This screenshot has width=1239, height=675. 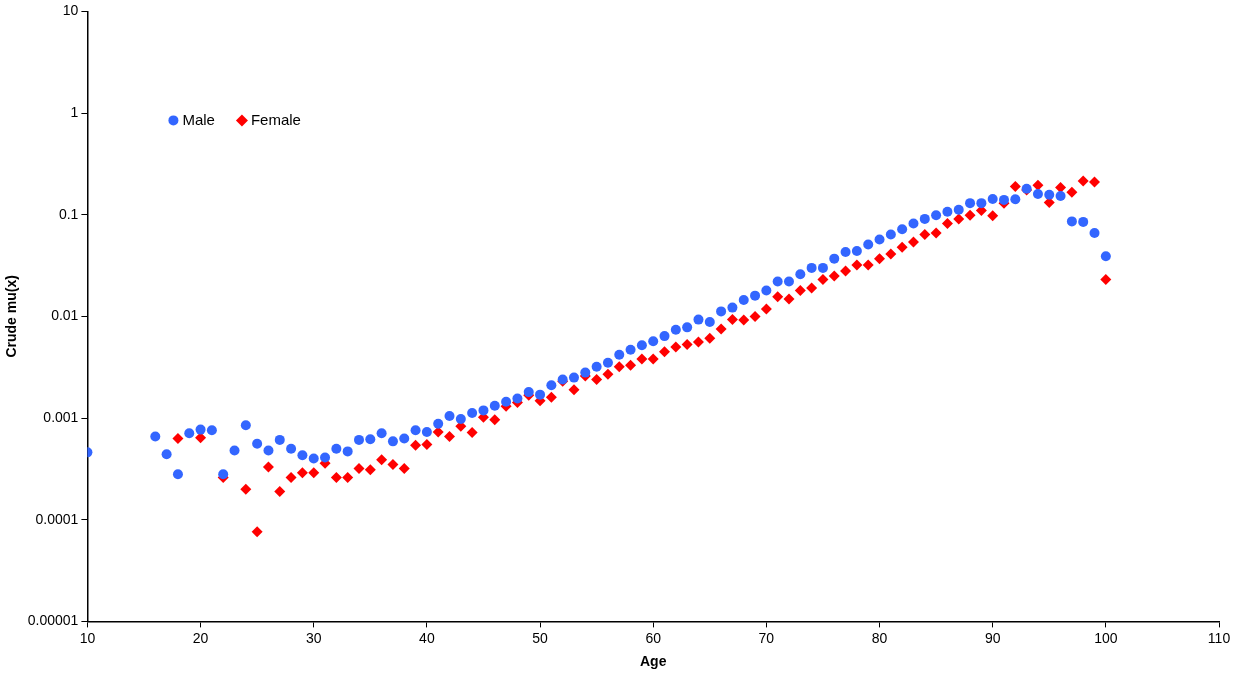 What do you see at coordinates (766, 637) in the screenshot?
I see `x-tick-label: 70` at bounding box center [766, 637].